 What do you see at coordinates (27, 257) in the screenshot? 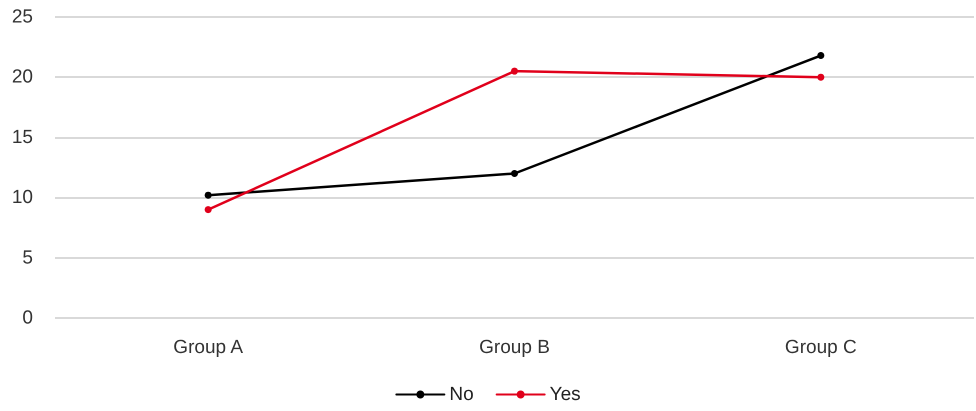
I see `y-tick-label: 5` at bounding box center [27, 257].